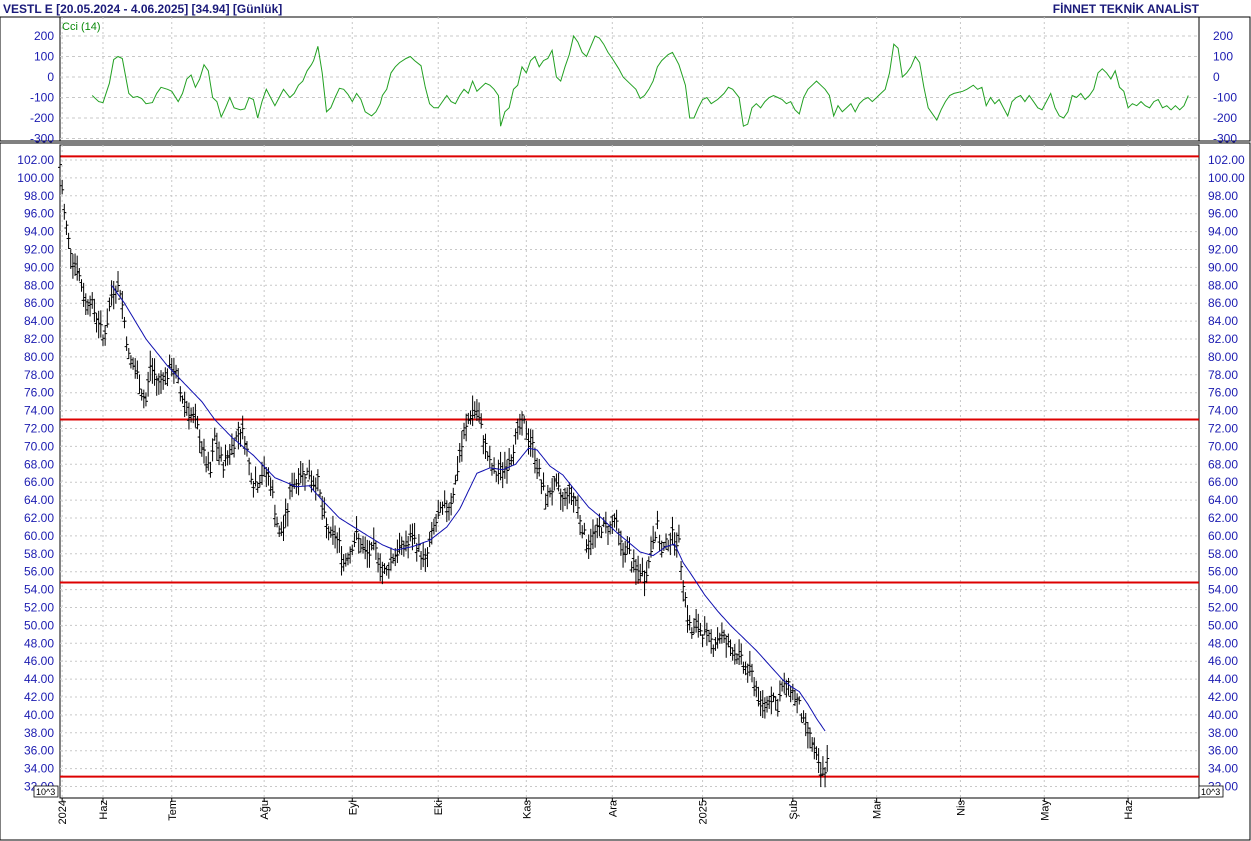 This screenshot has width=1251, height=841. What do you see at coordinates (265, 810) in the screenshot?
I see `x-tick-label: Ağu` at bounding box center [265, 810].